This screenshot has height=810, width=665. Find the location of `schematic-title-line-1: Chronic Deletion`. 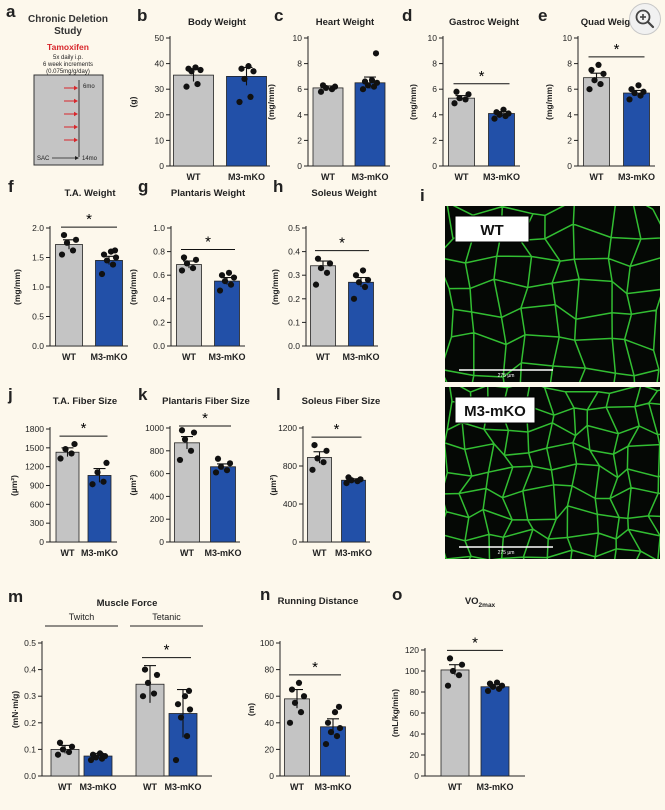

schematic-title-line-1: Chronic Deletion is located at coordinates (68, 19).